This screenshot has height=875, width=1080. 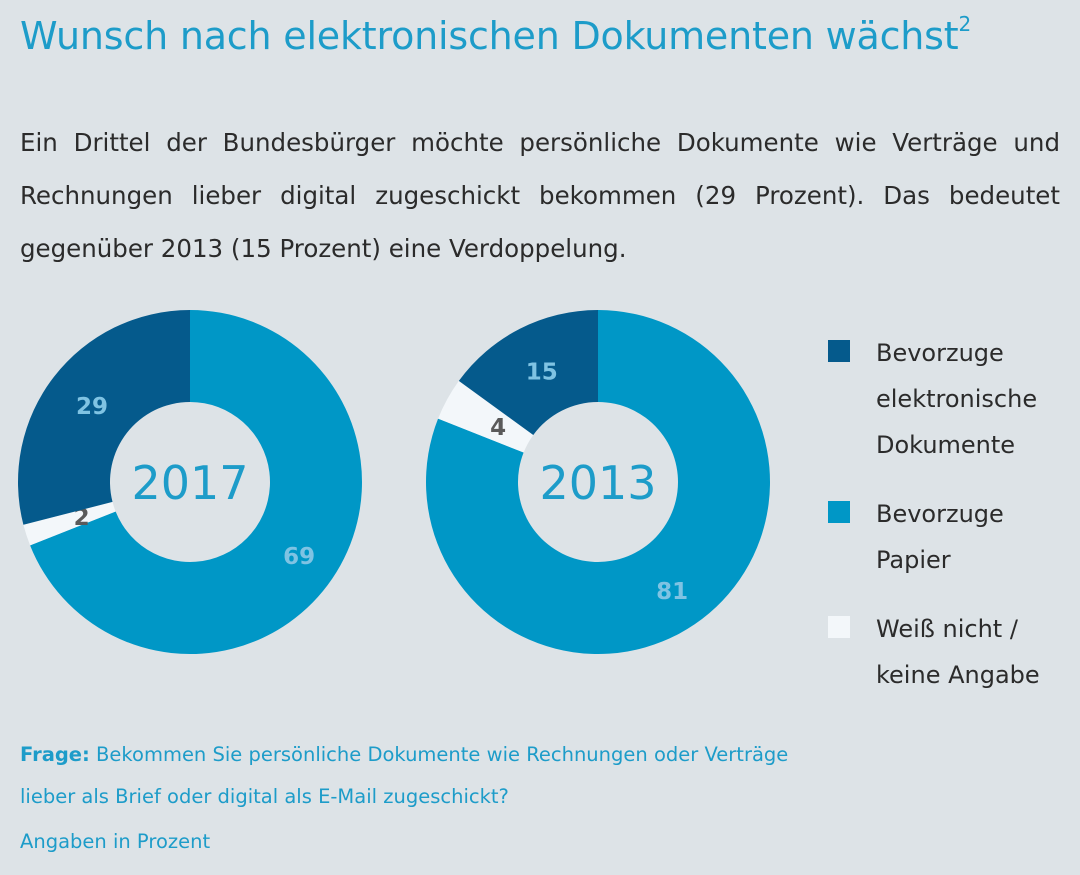 What do you see at coordinates (55, 754) in the screenshot?
I see `question-label: Frage:` at bounding box center [55, 754].